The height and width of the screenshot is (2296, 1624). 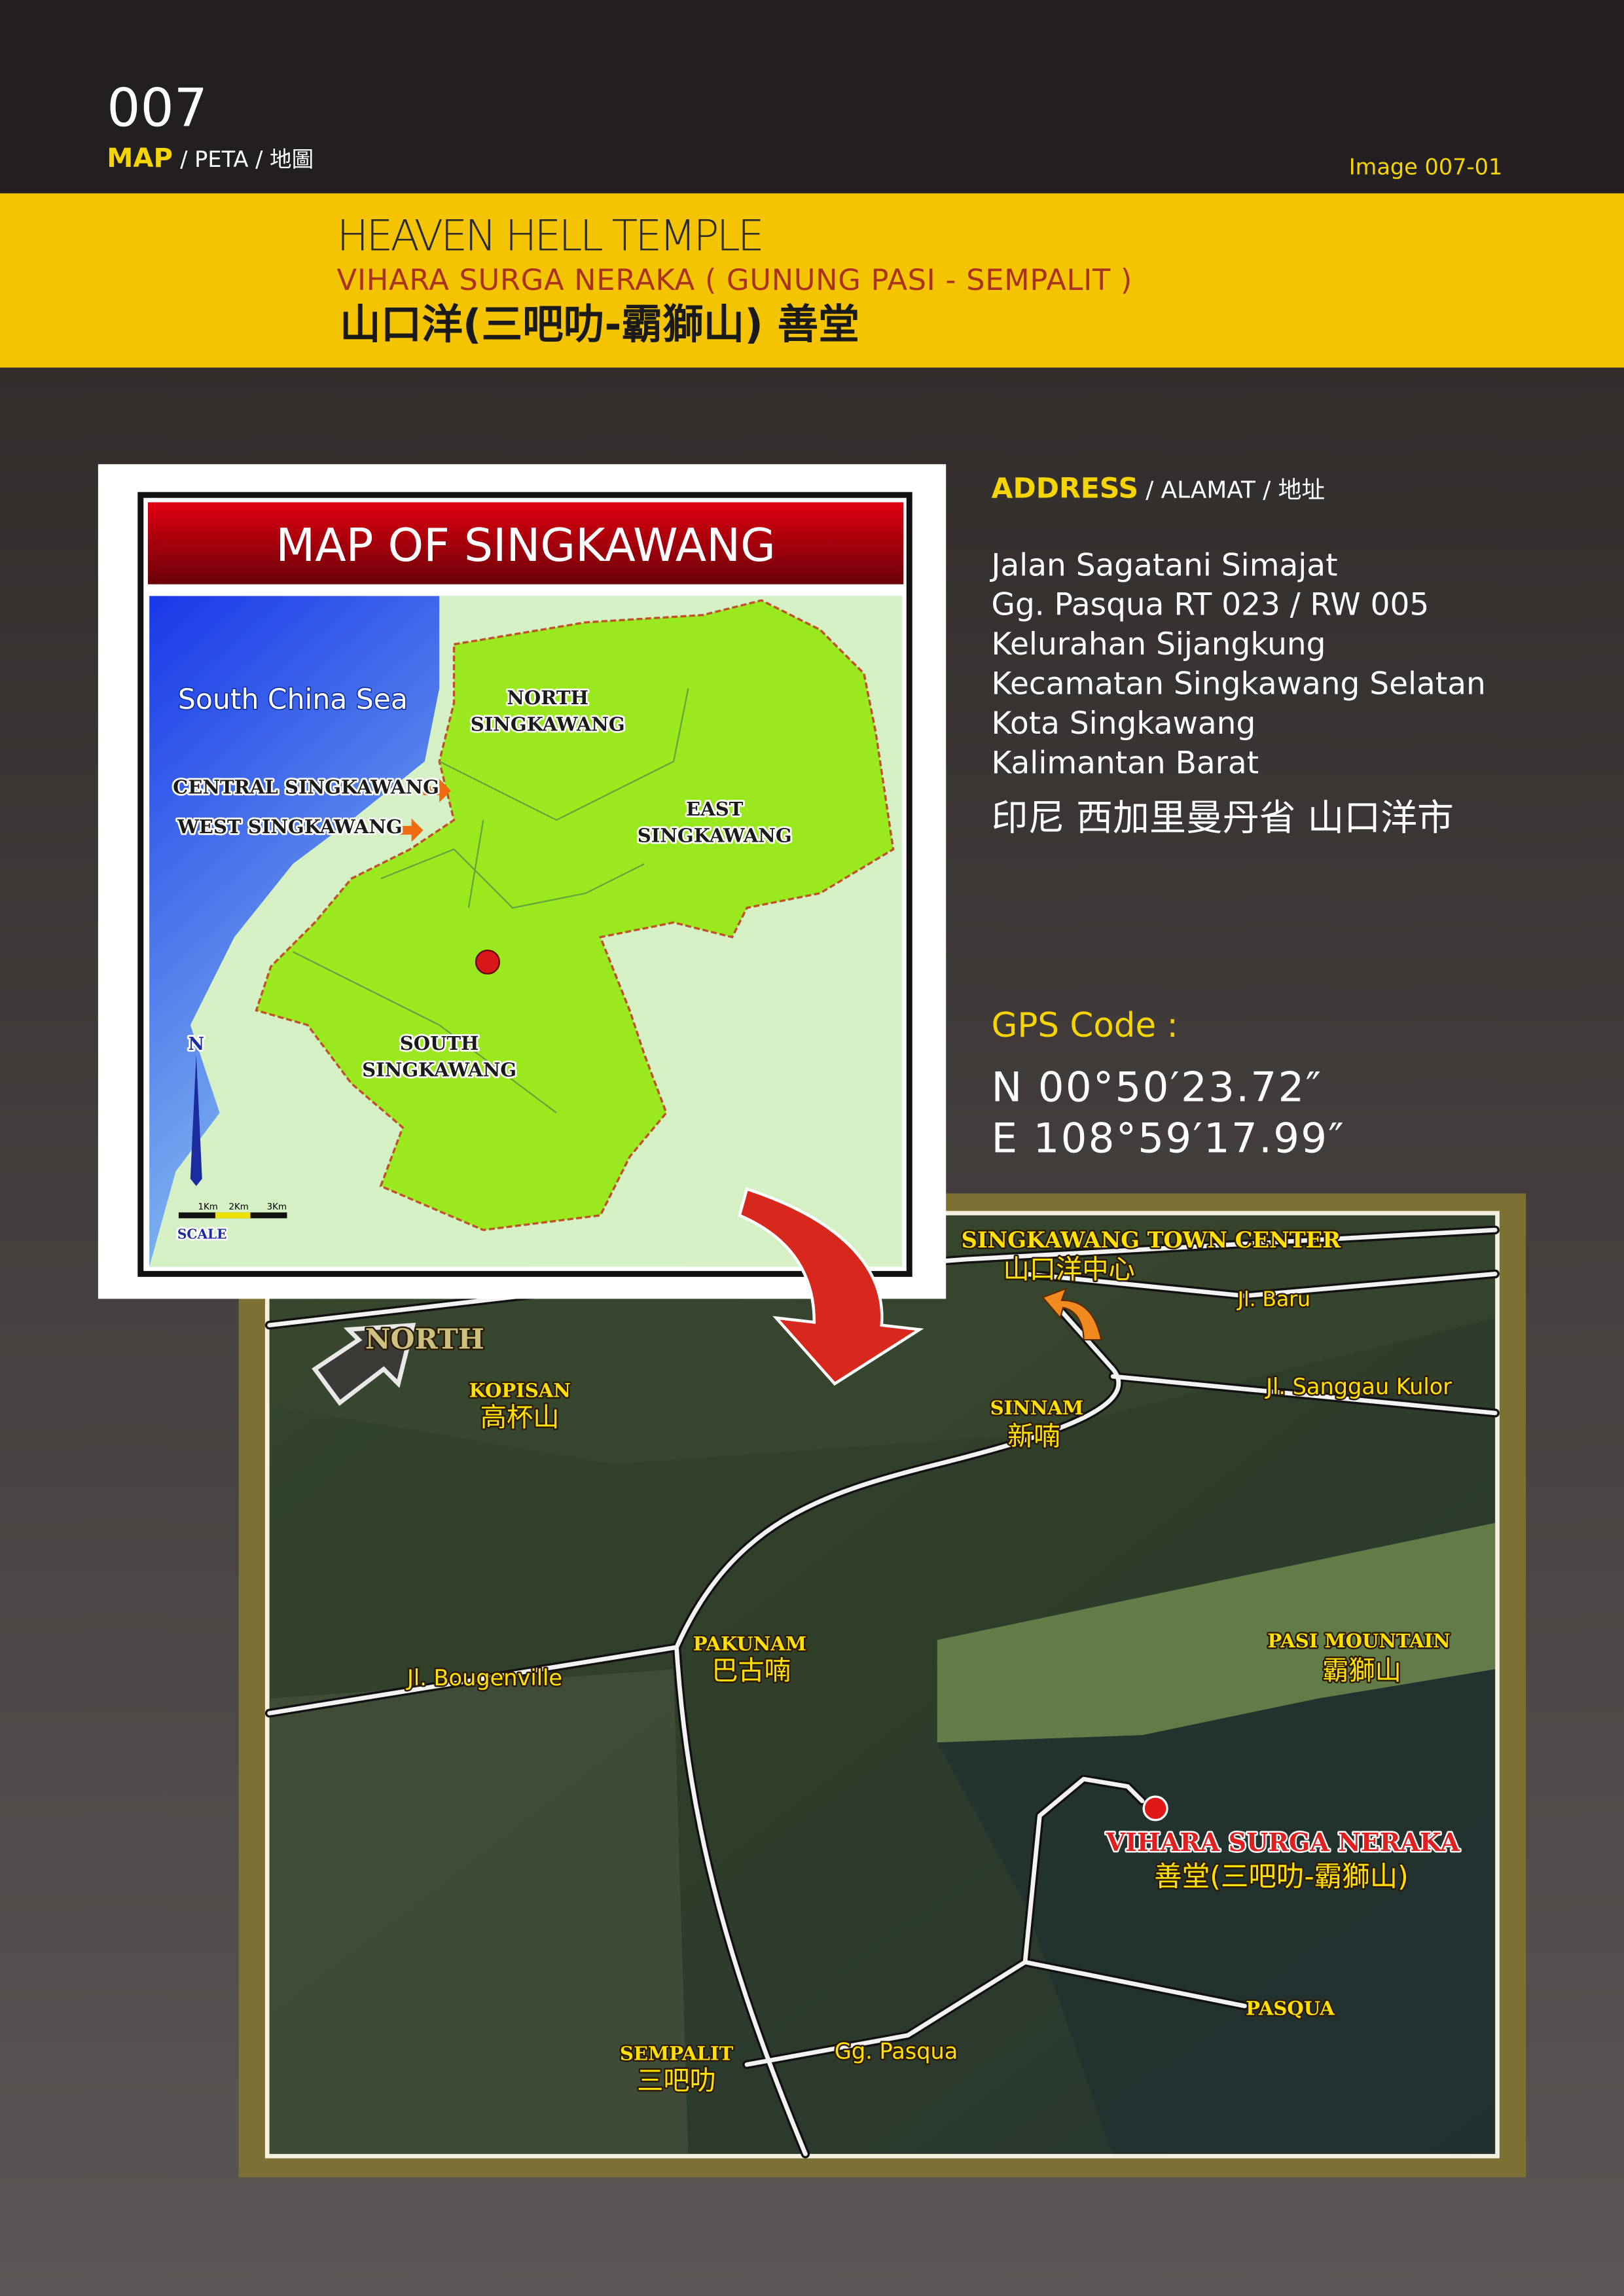 What do you see at coordinates (306, 787) in the screenshot?
I see `inset-label: CENTRAL SINGKAWANG` at bounding box center [306, 787].